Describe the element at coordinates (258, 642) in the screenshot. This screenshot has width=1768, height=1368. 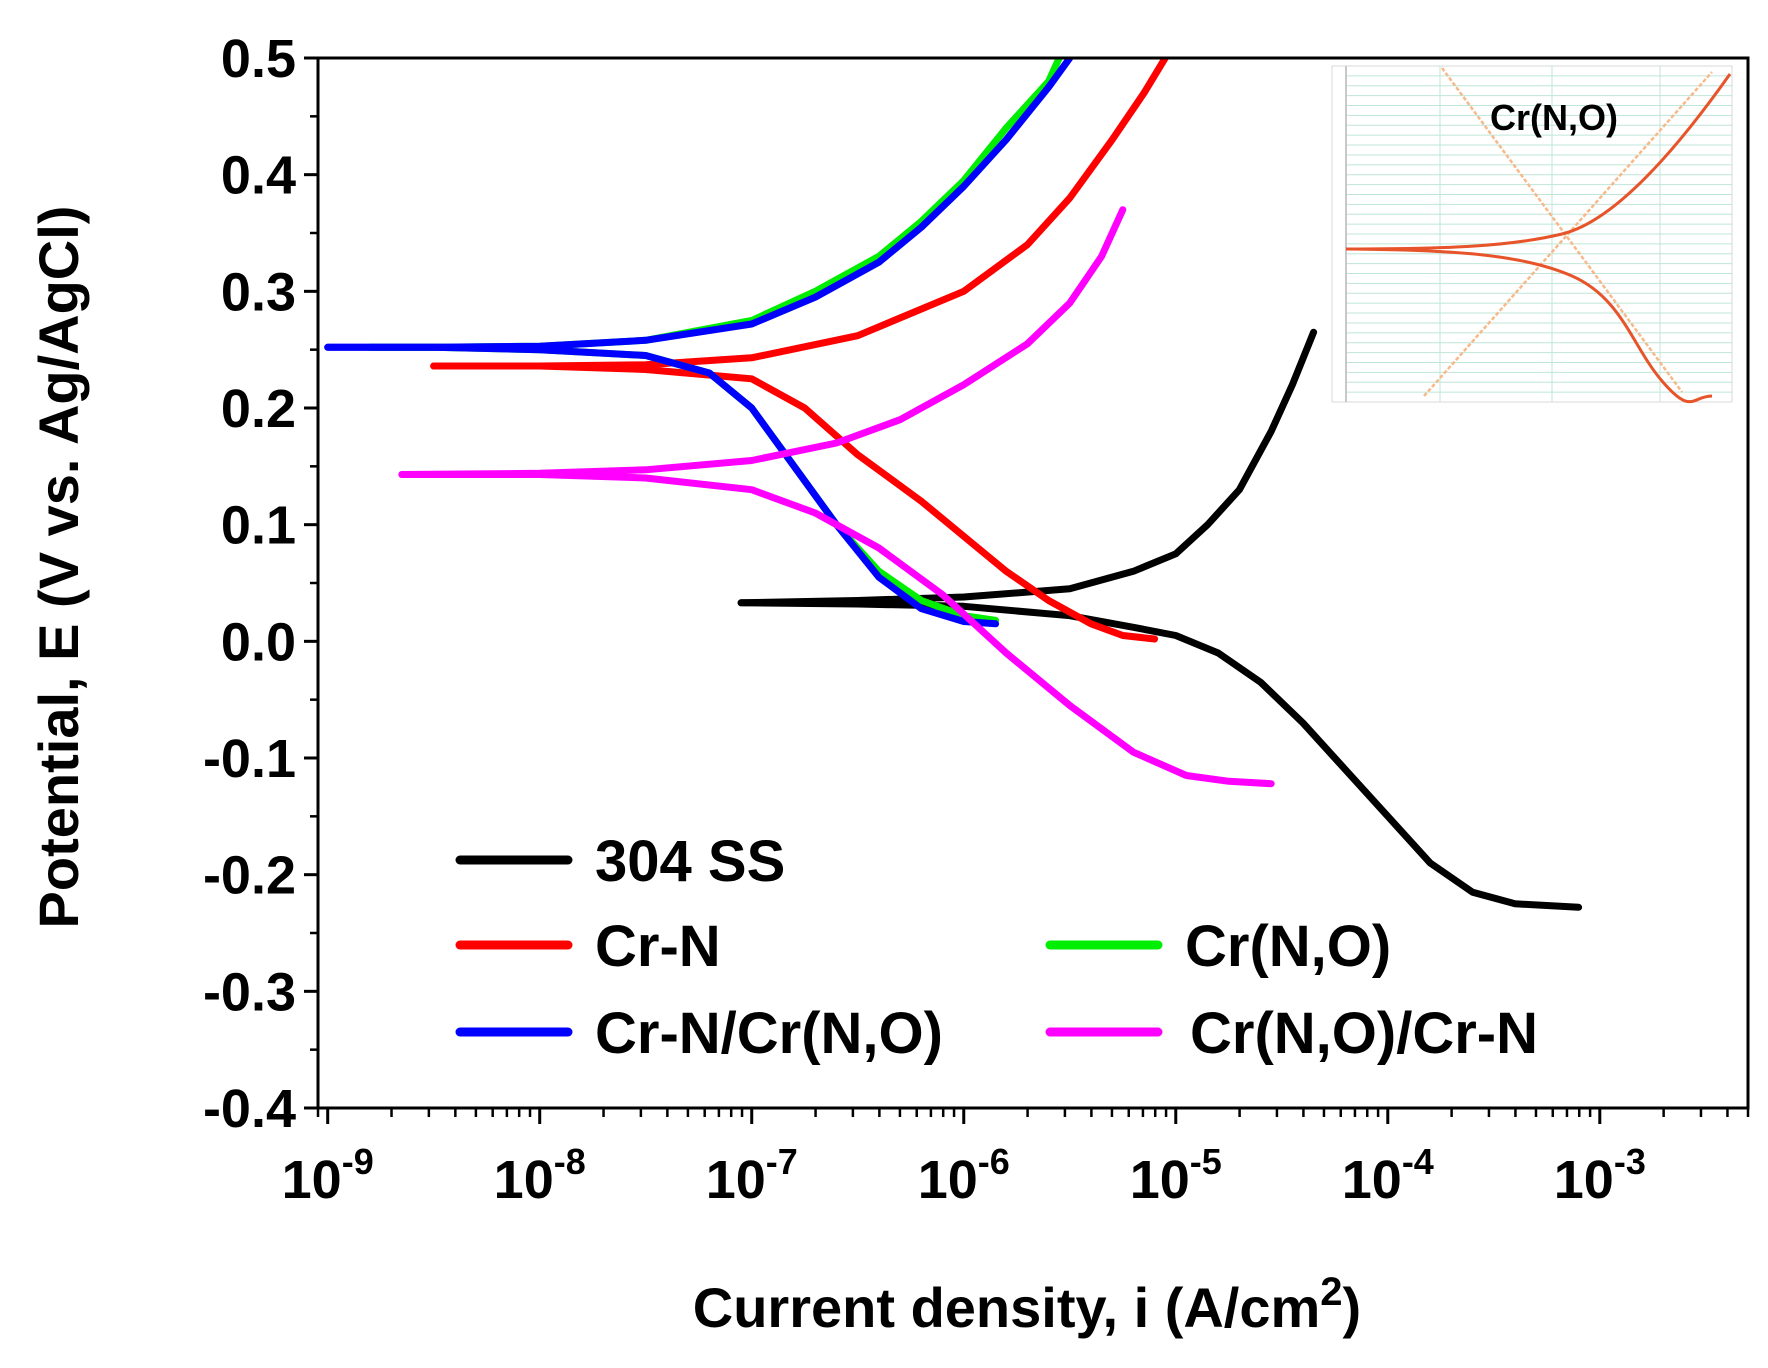
I see `y-tick-label: 0.0` at that location.